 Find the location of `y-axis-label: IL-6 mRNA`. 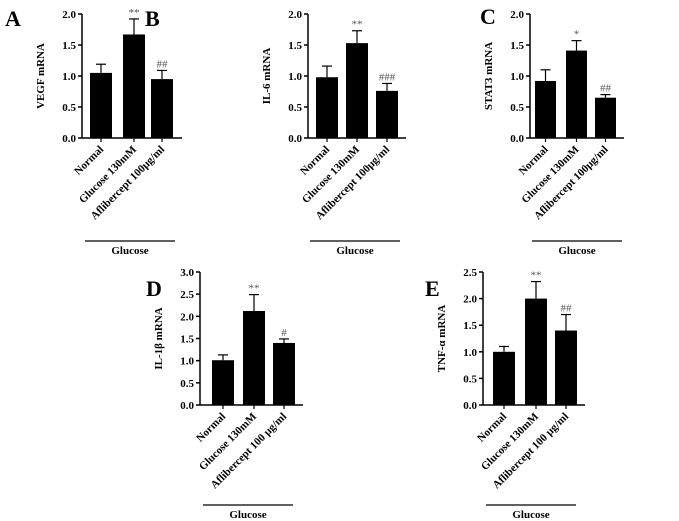

y-axis-label: IL-6 mRNA is located at coordinates (267, 76).